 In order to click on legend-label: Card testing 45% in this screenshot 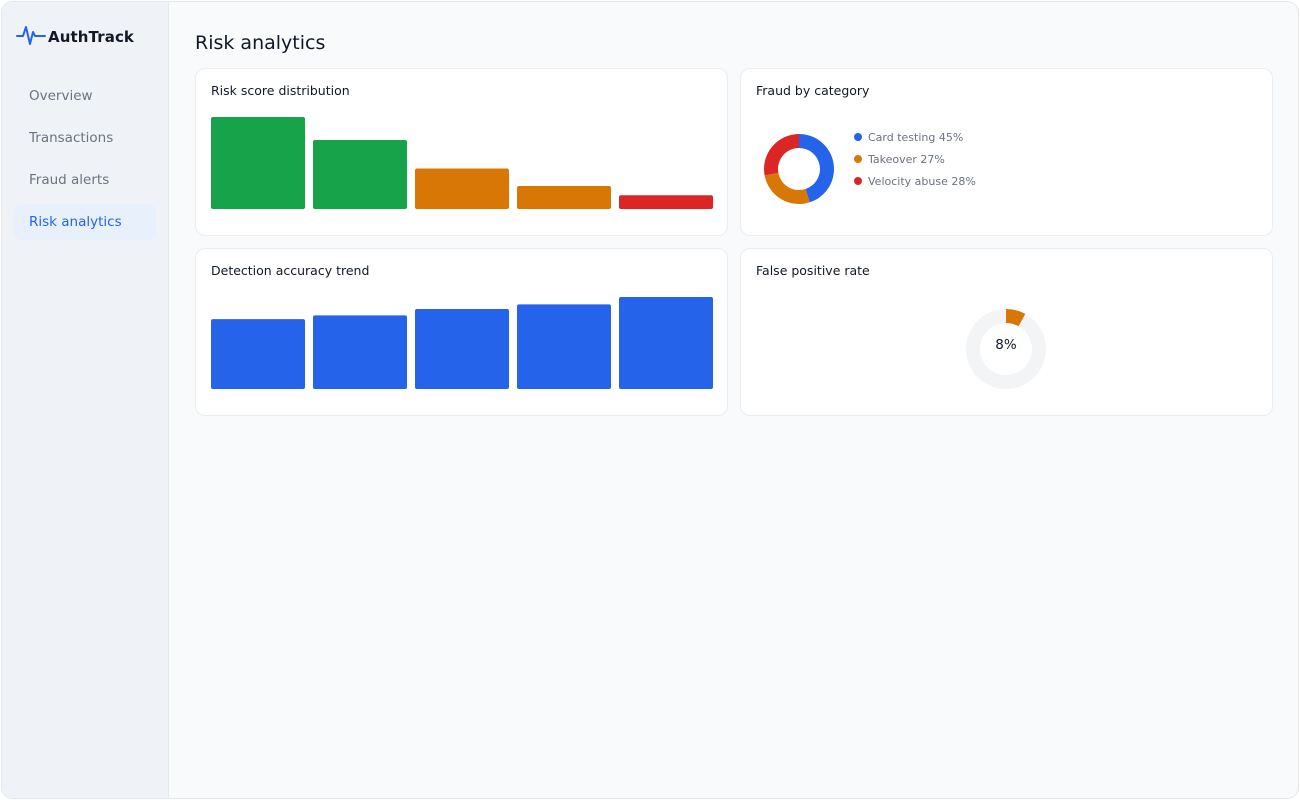, I will do `click(916, 137)`.